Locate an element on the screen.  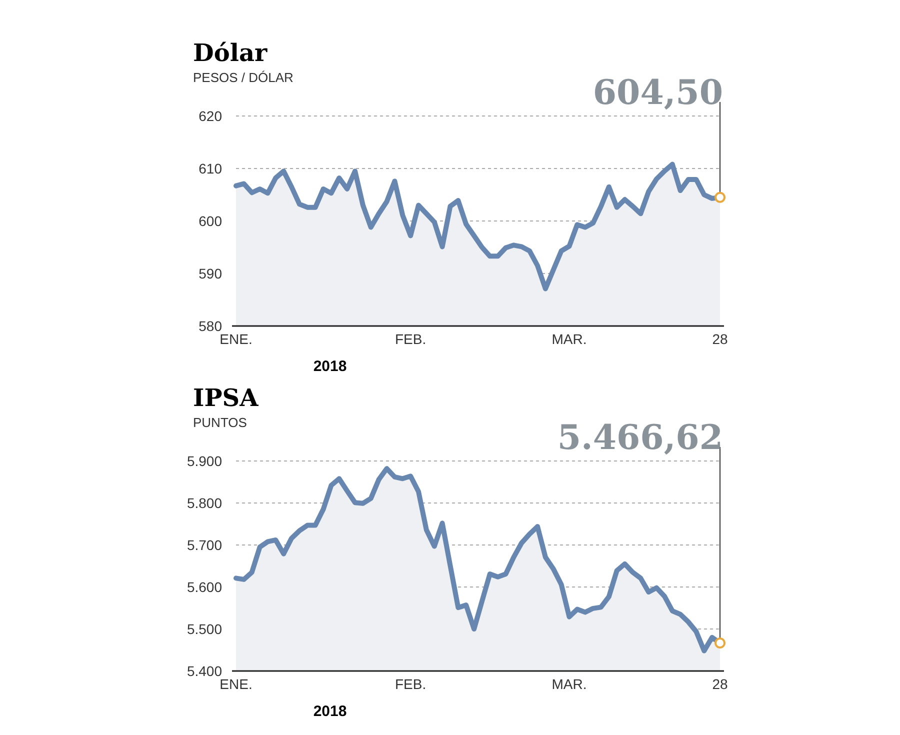
chart-title: Dólar is located at coordinates (230, 52).